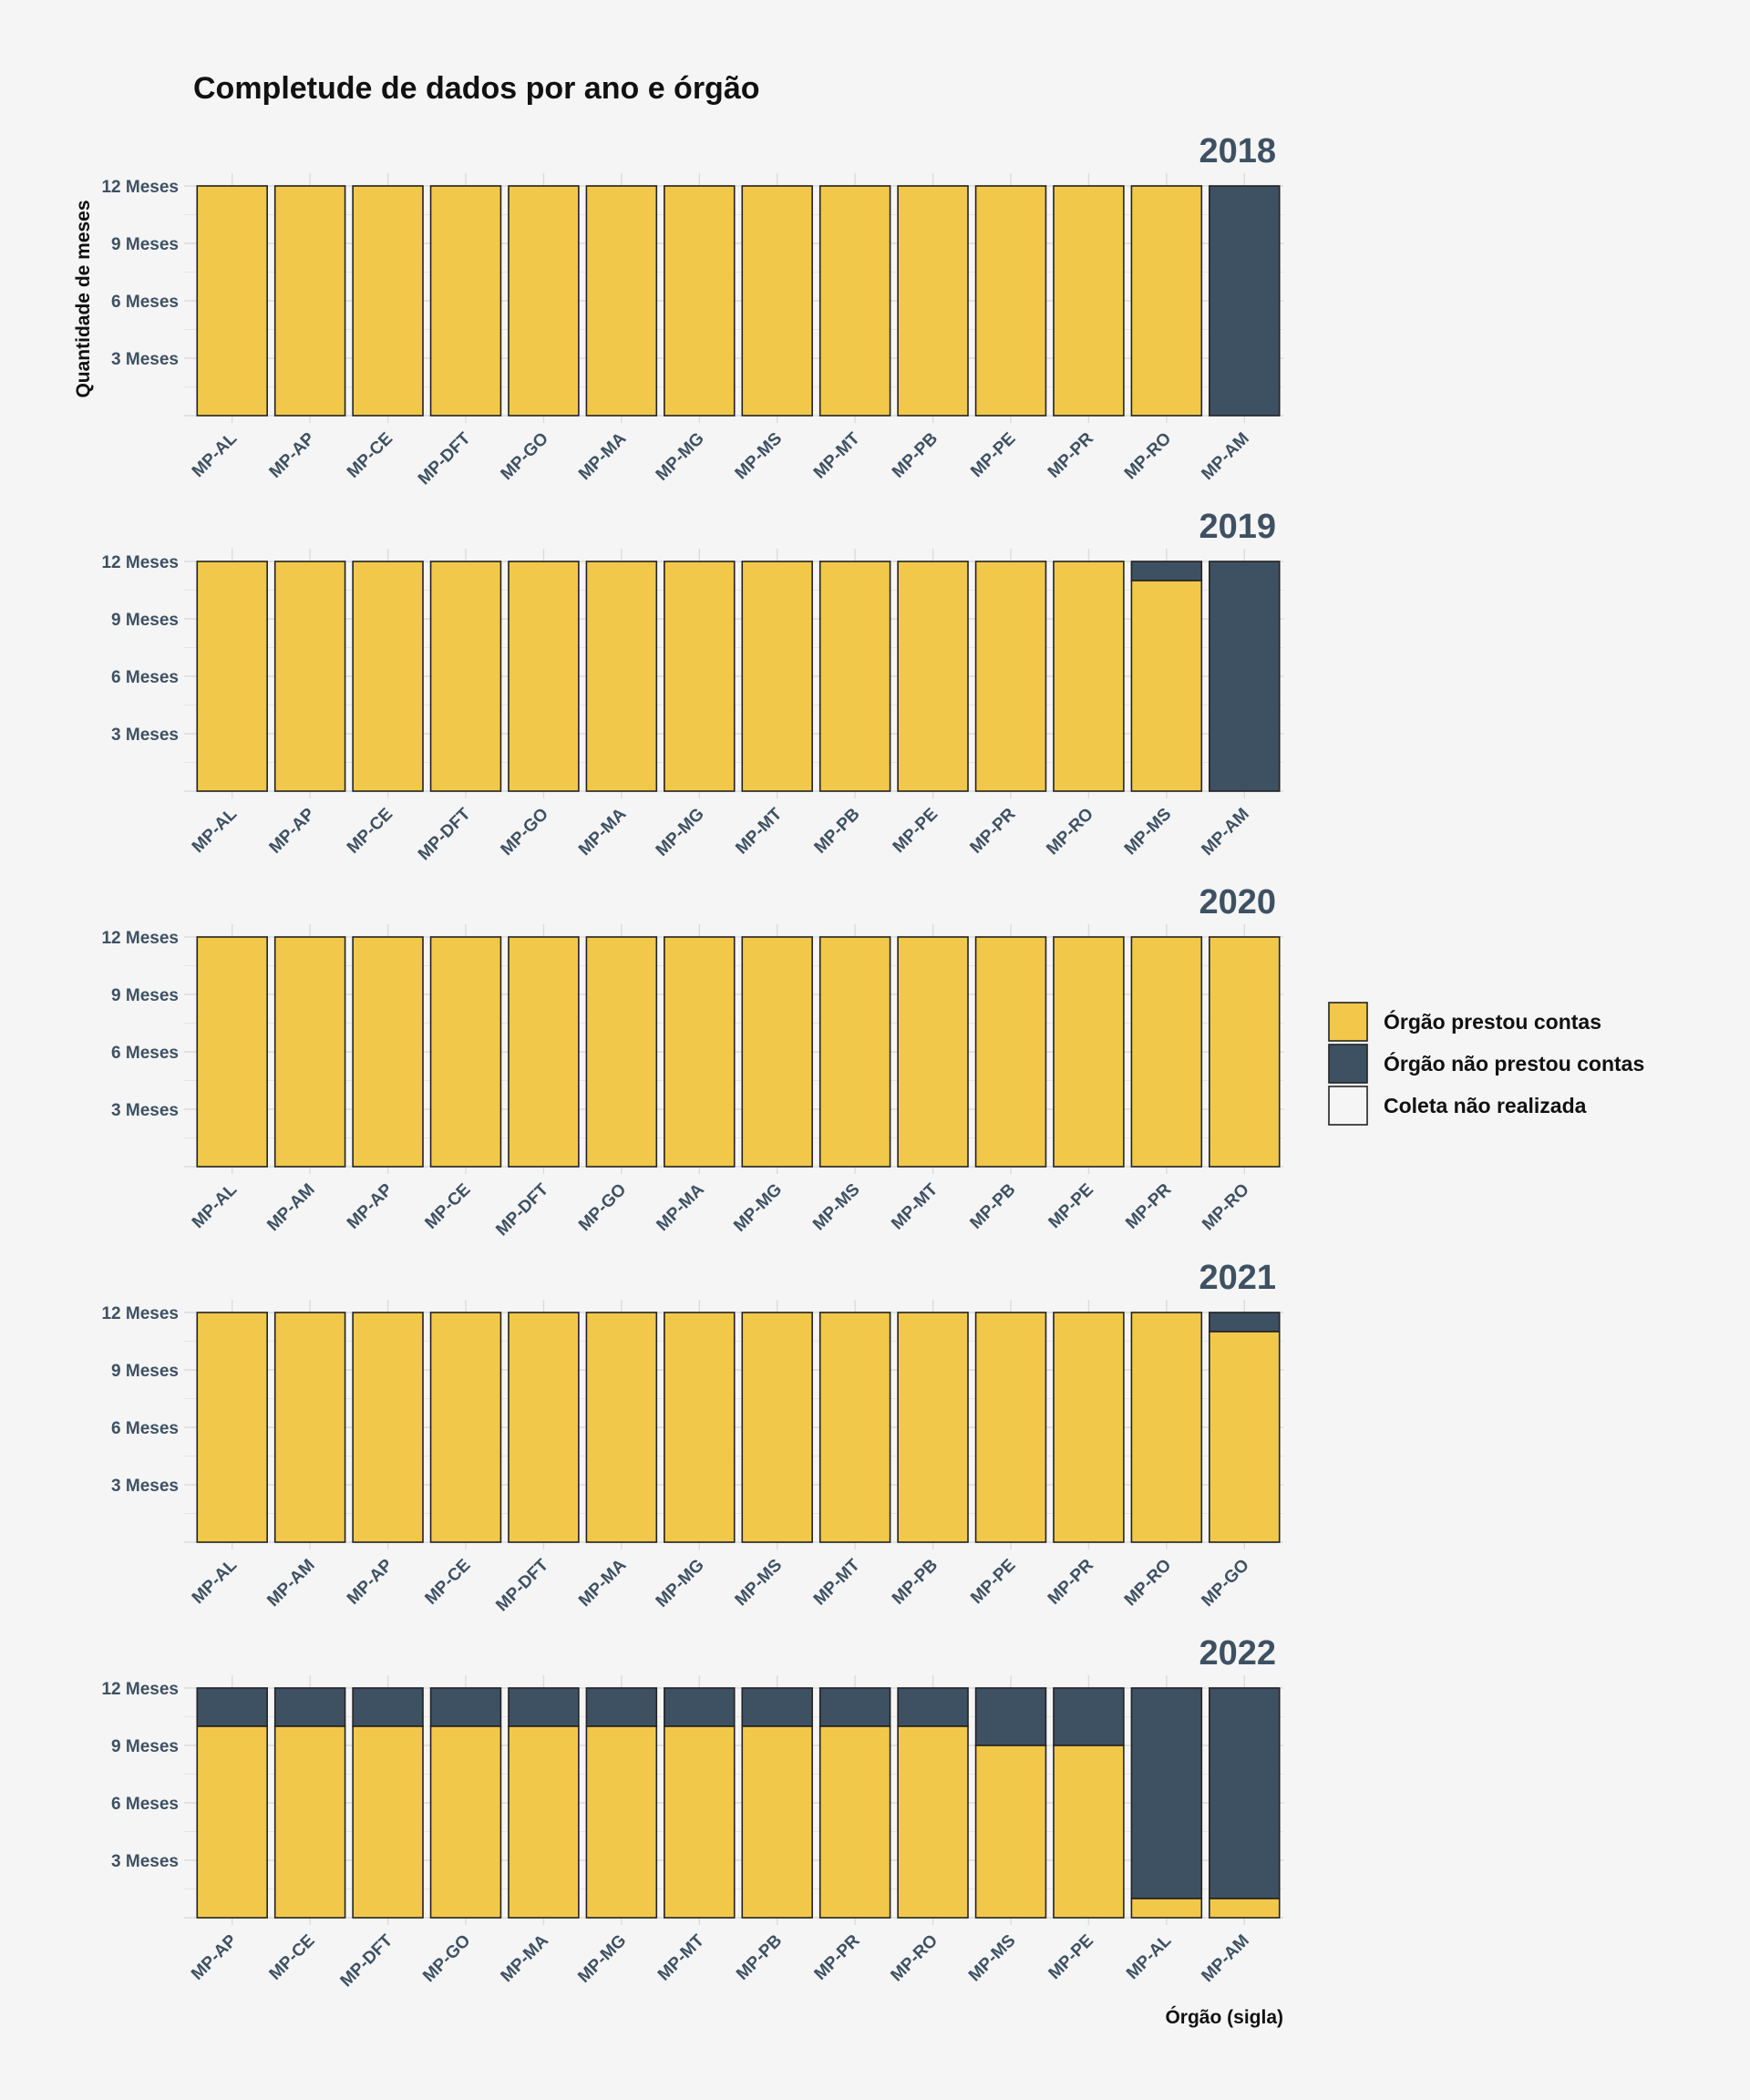 Image resolution: width=1750 pixels, height=2100 pixels. Describe the element at coordinates (1245, 1793) in the screenshot. I see `bar-2022-MP-AM-nao-prestou` at that location.